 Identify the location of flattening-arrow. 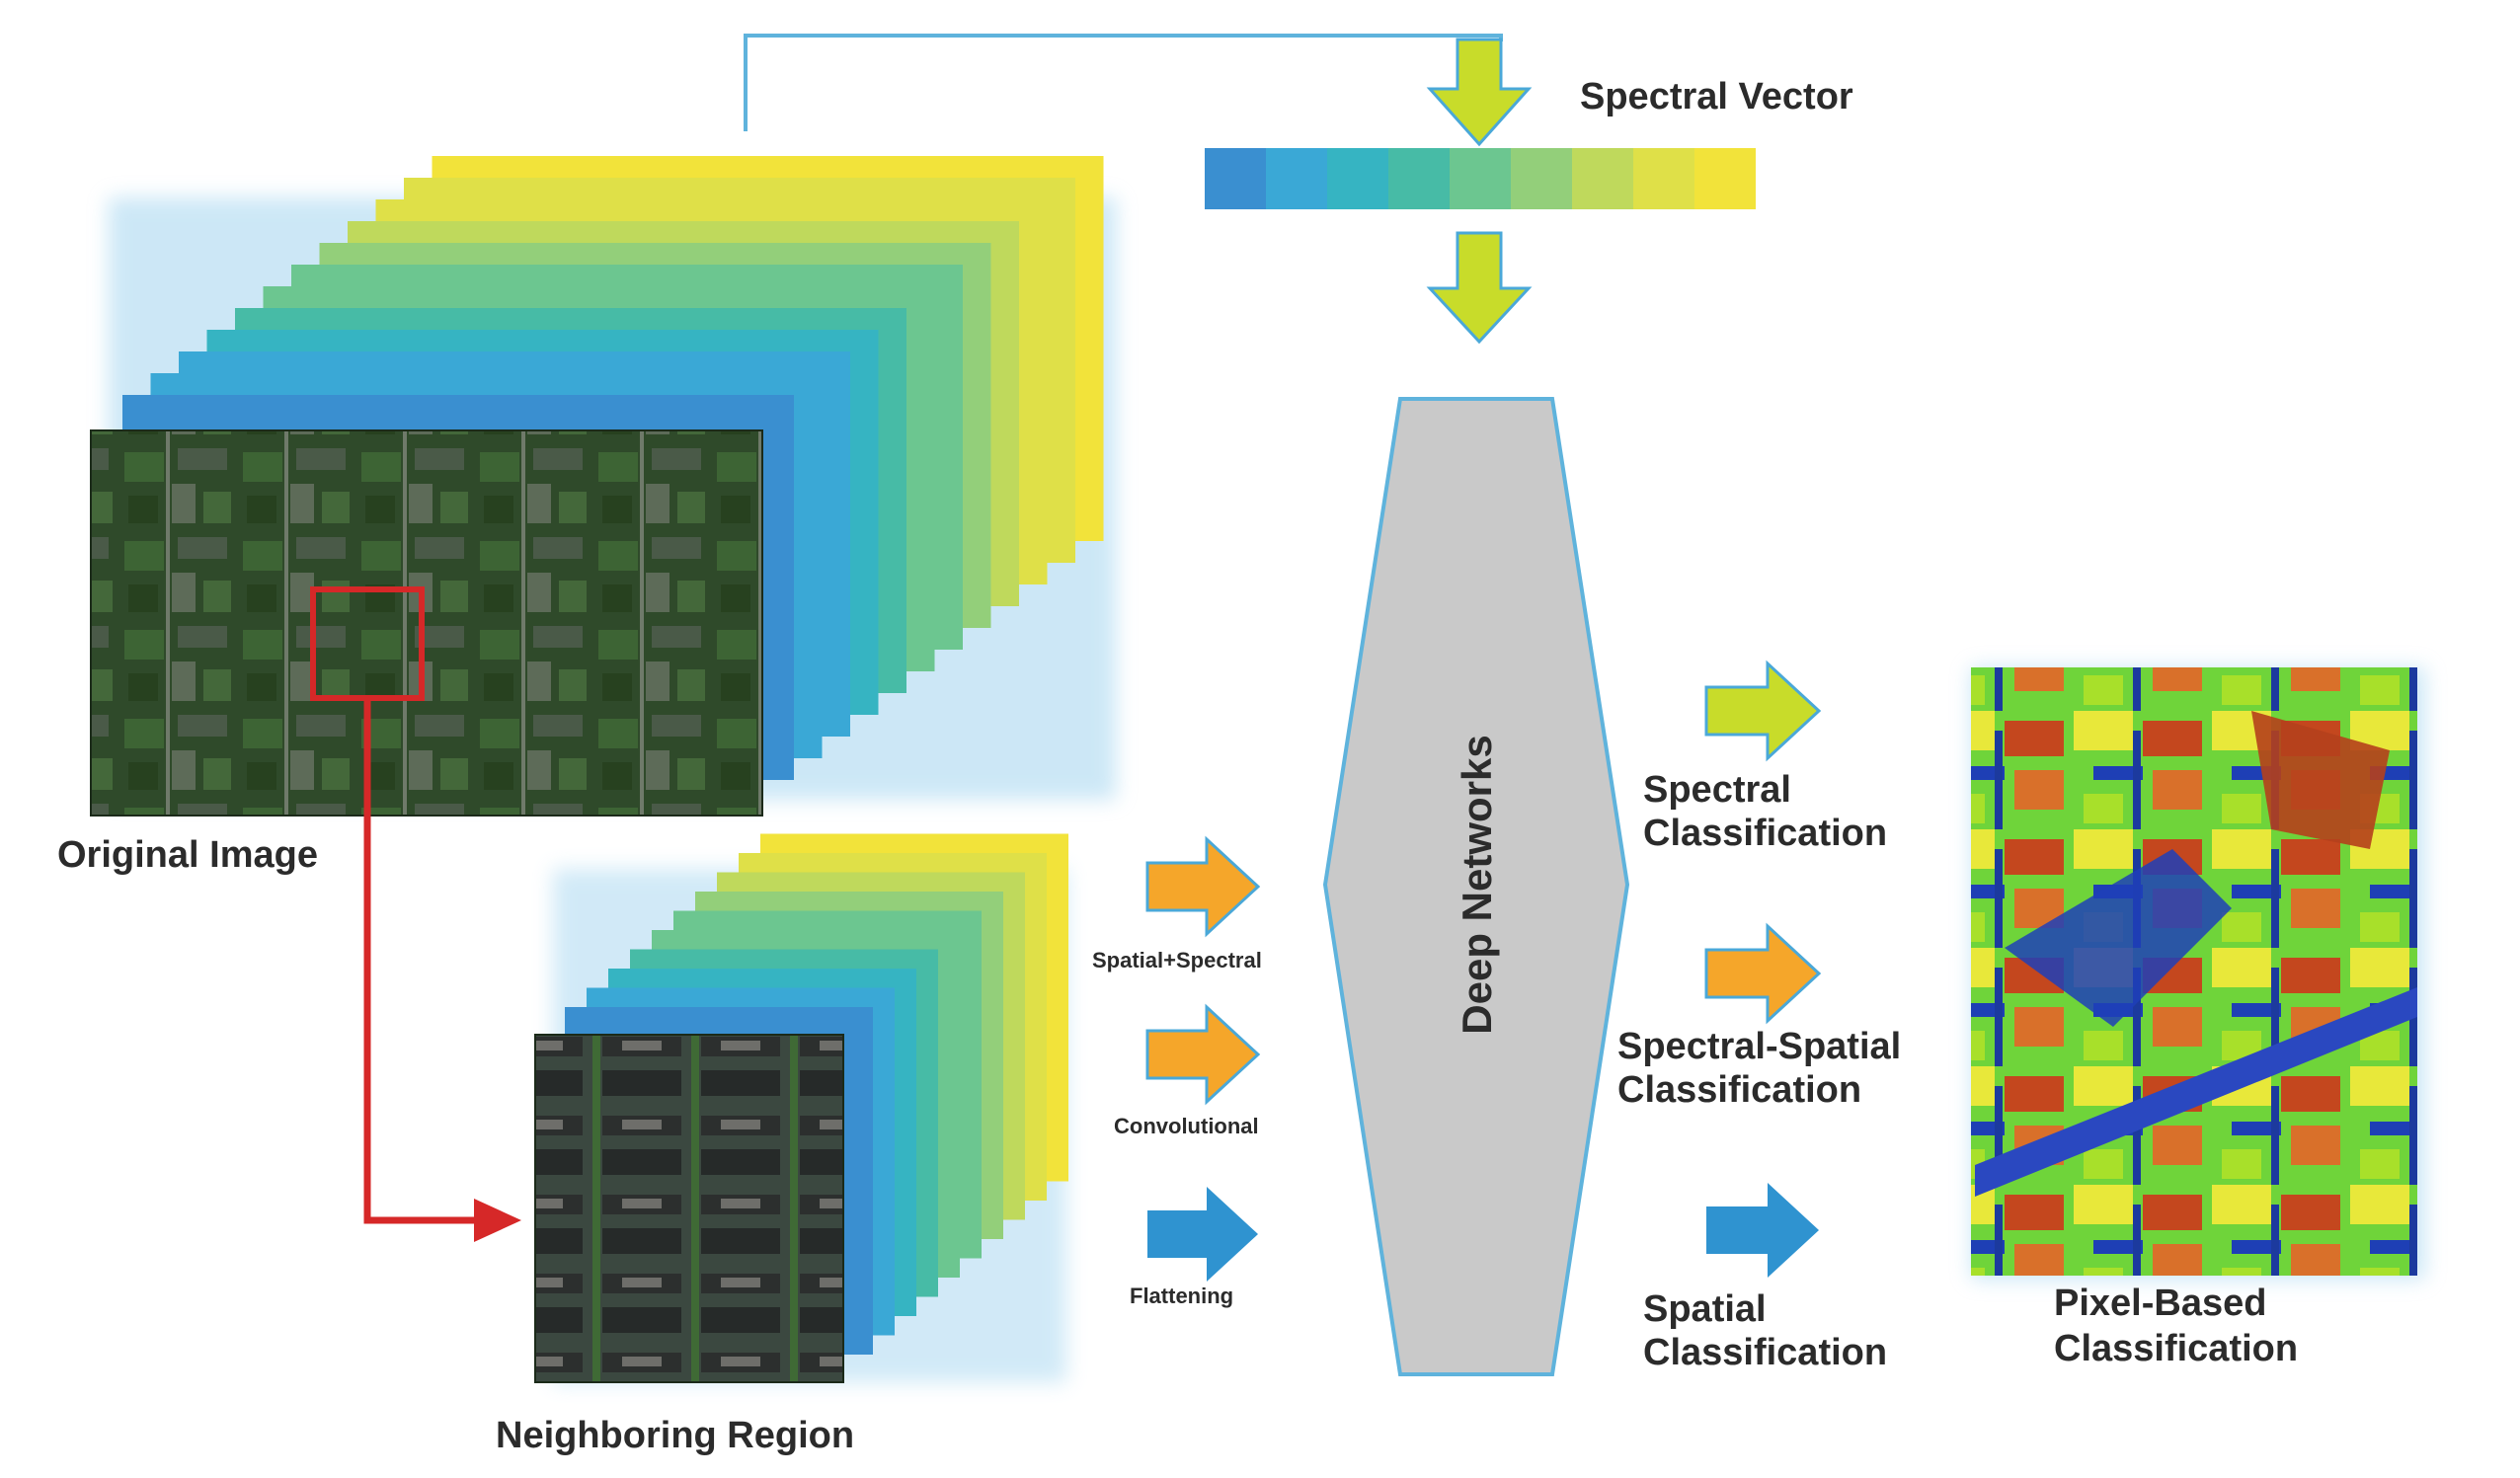
(1202, 1234).